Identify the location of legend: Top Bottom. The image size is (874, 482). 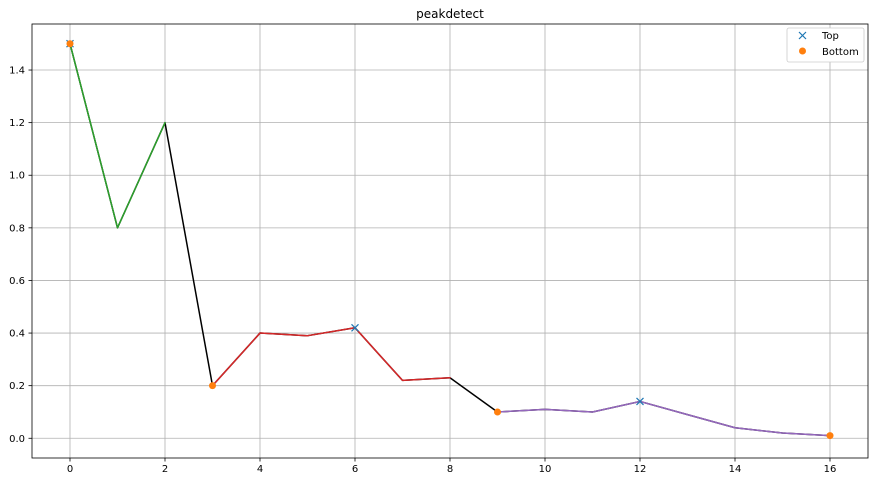
(825, 45).